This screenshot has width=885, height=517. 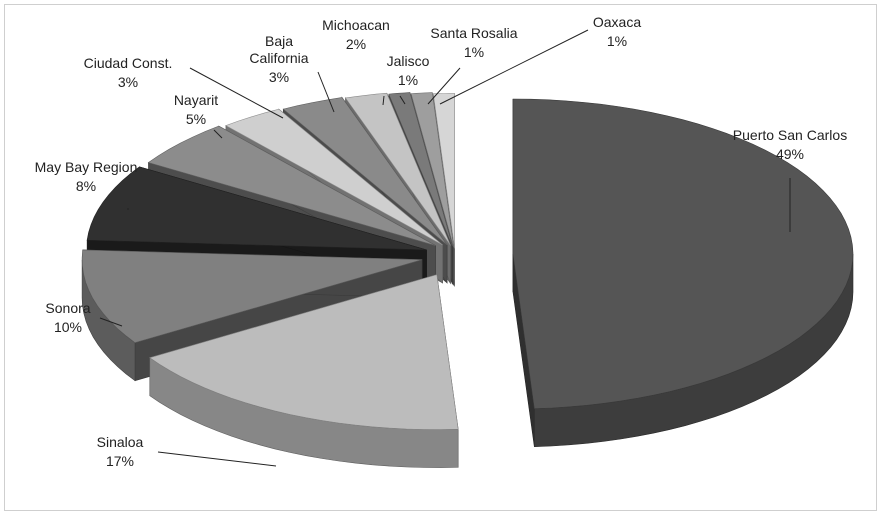 I want to click on slice-label: Baja California 3%, so click(x=278, y=59).